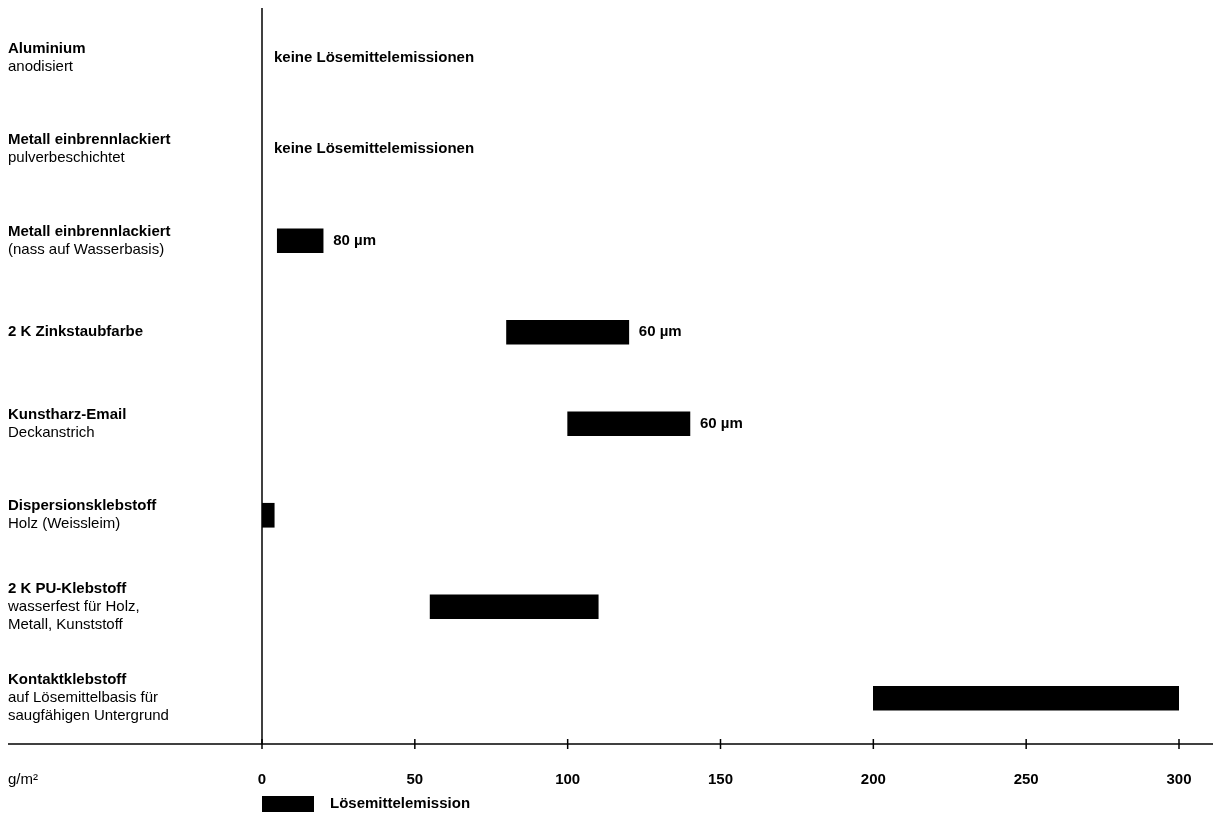  What do you see at coordinates (83, 514) in the screenshot?
I see `y-tick-label: Dispersionsklebstoff Holz (Weissleim)` at bounding box center [83, 514].